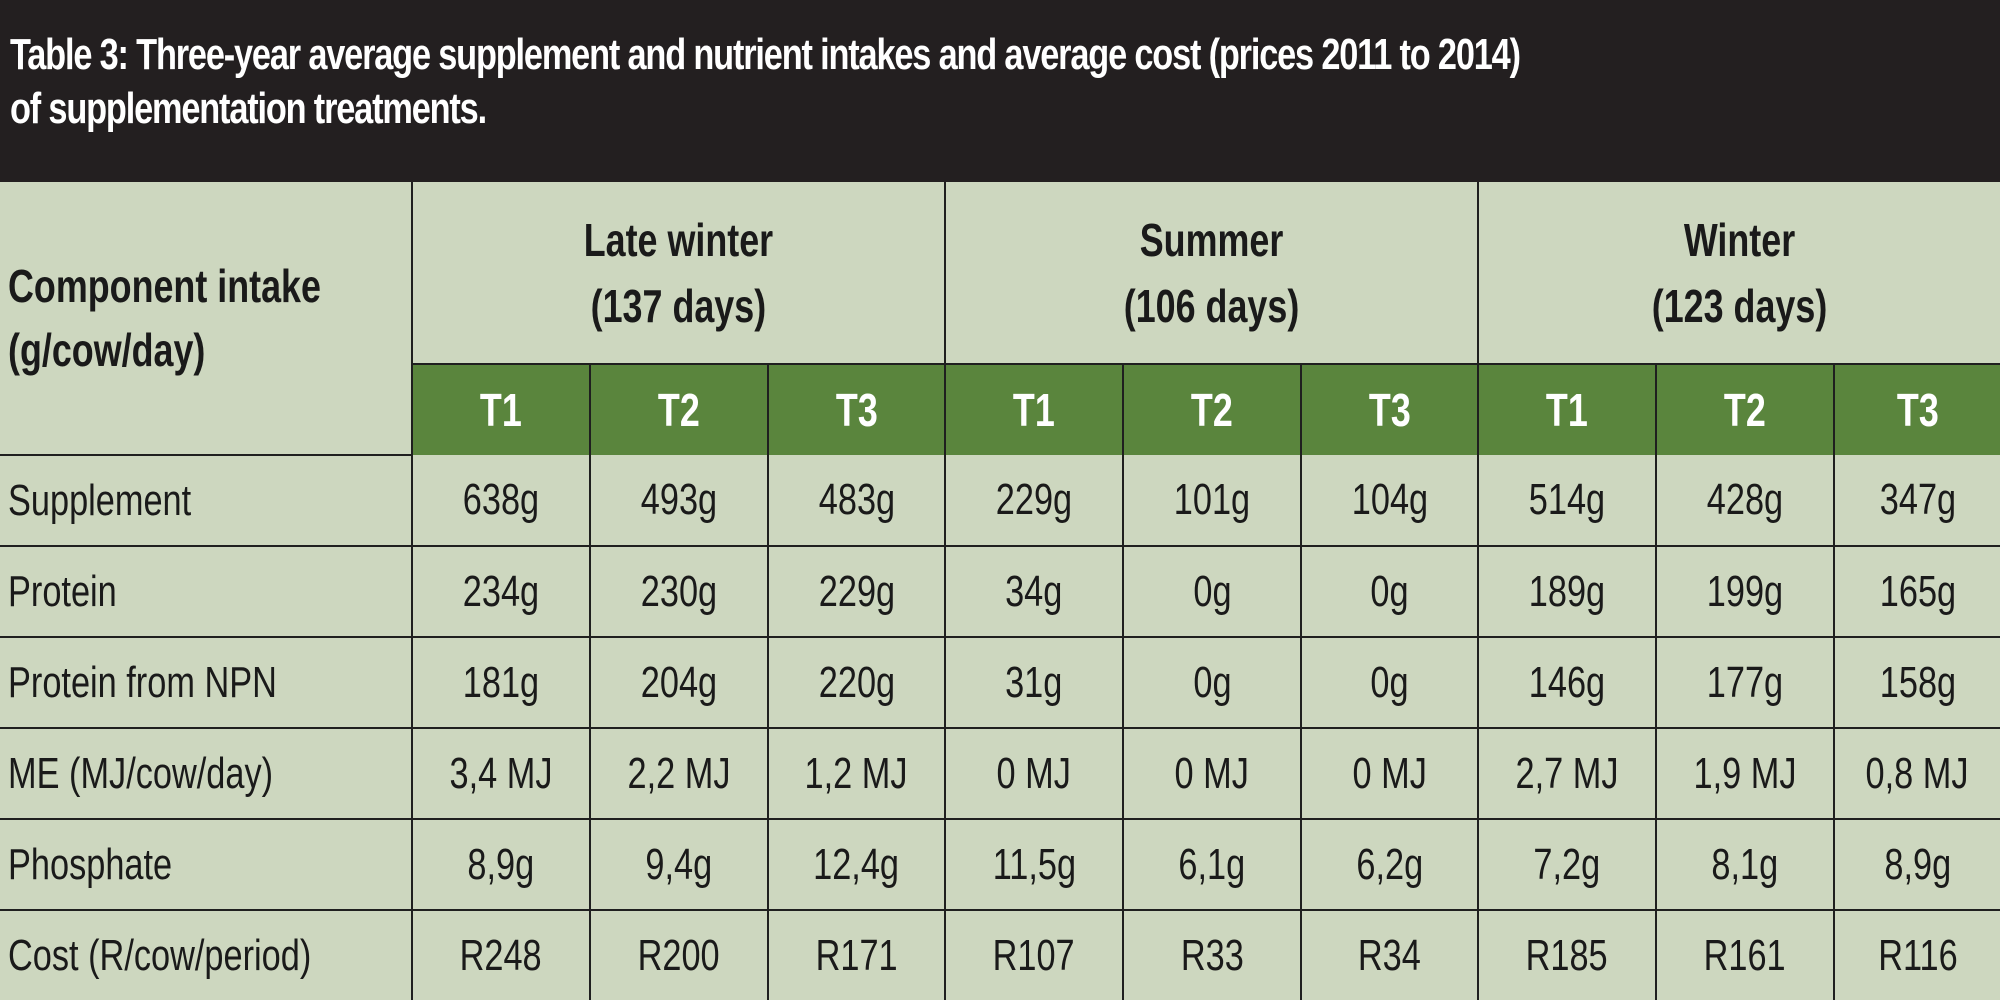 This screenshot has height=1000, width=2000. What do you see at coordinates (679, 954) in the screenshot?
I see `table-cell: R200` at bounding box center [679, 954].